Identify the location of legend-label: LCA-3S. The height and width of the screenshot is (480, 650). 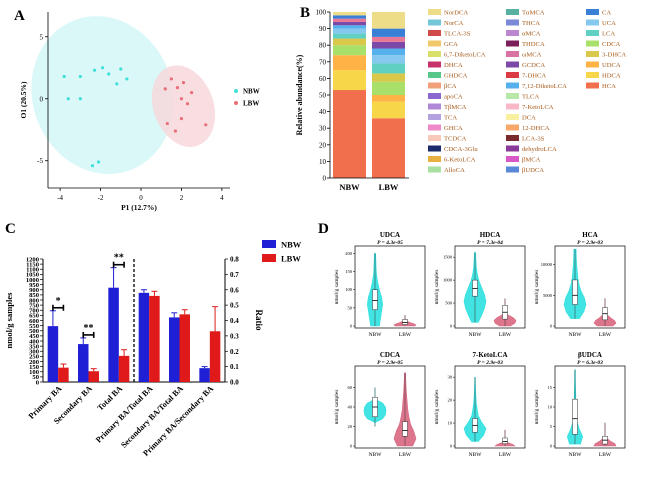
(533, 139).